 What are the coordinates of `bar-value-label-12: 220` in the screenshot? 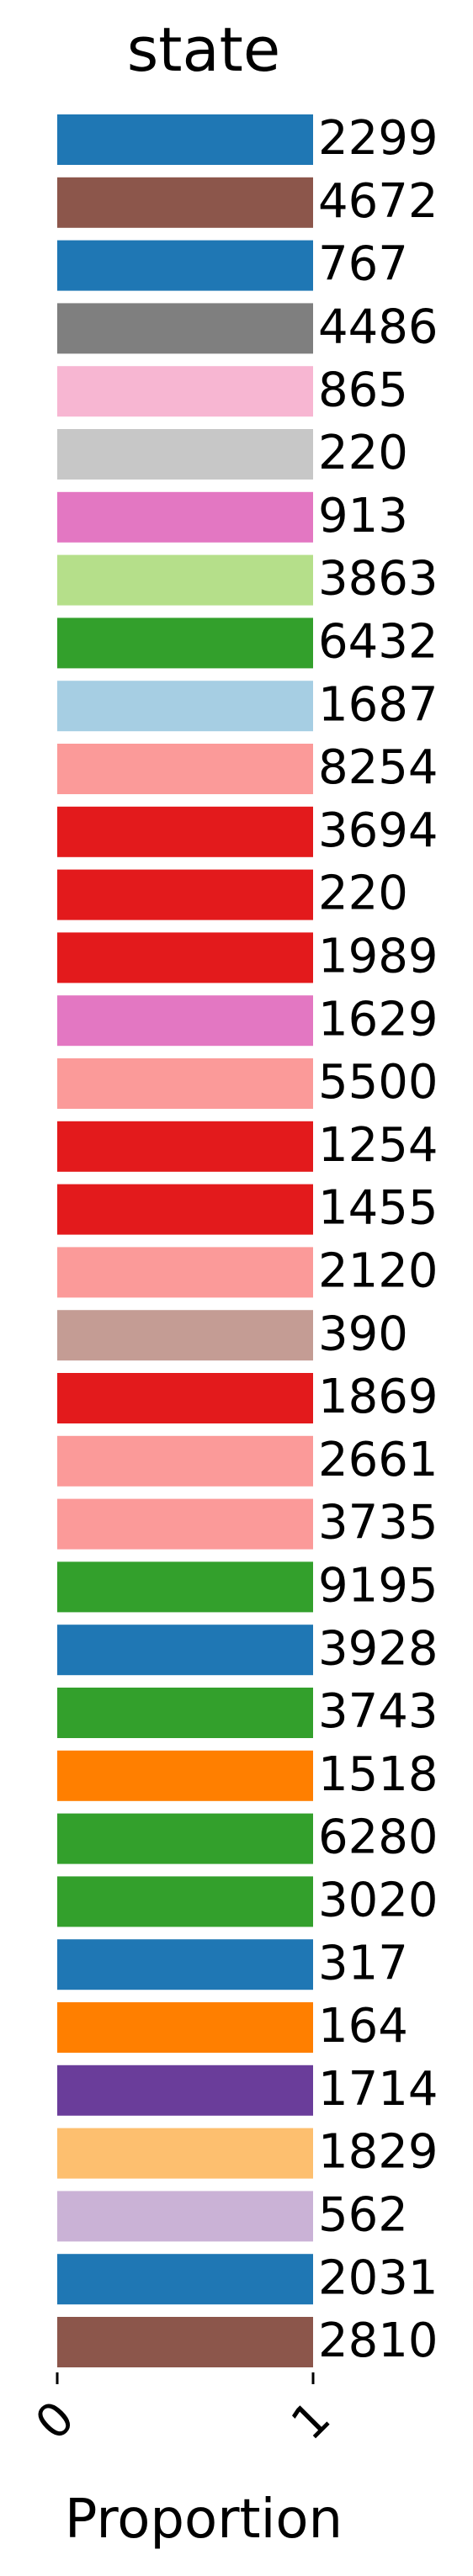 It's located at (363, 894).